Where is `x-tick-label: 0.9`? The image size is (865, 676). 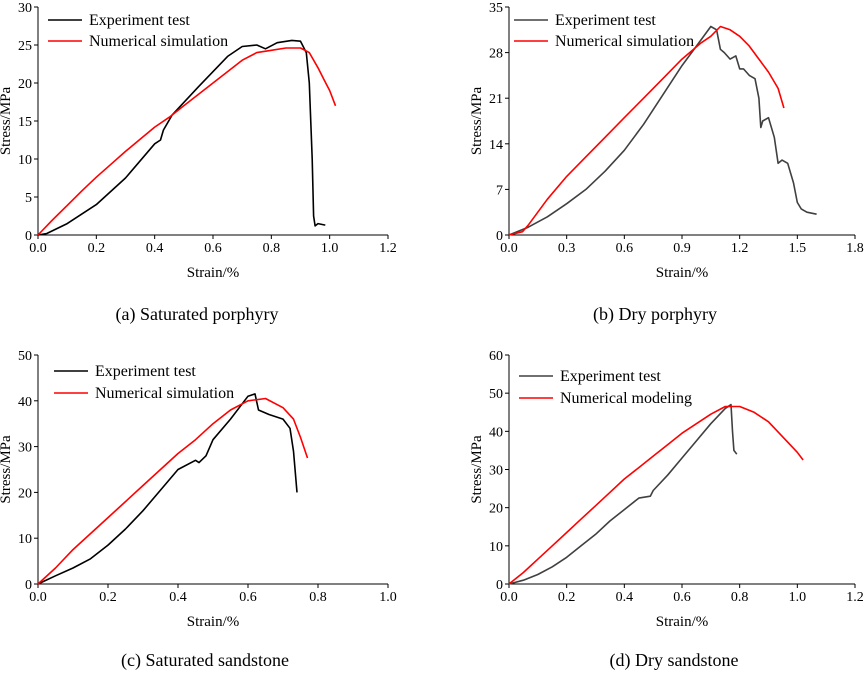 x-tick-label: 0.9 is located at coordinates (682, 248).